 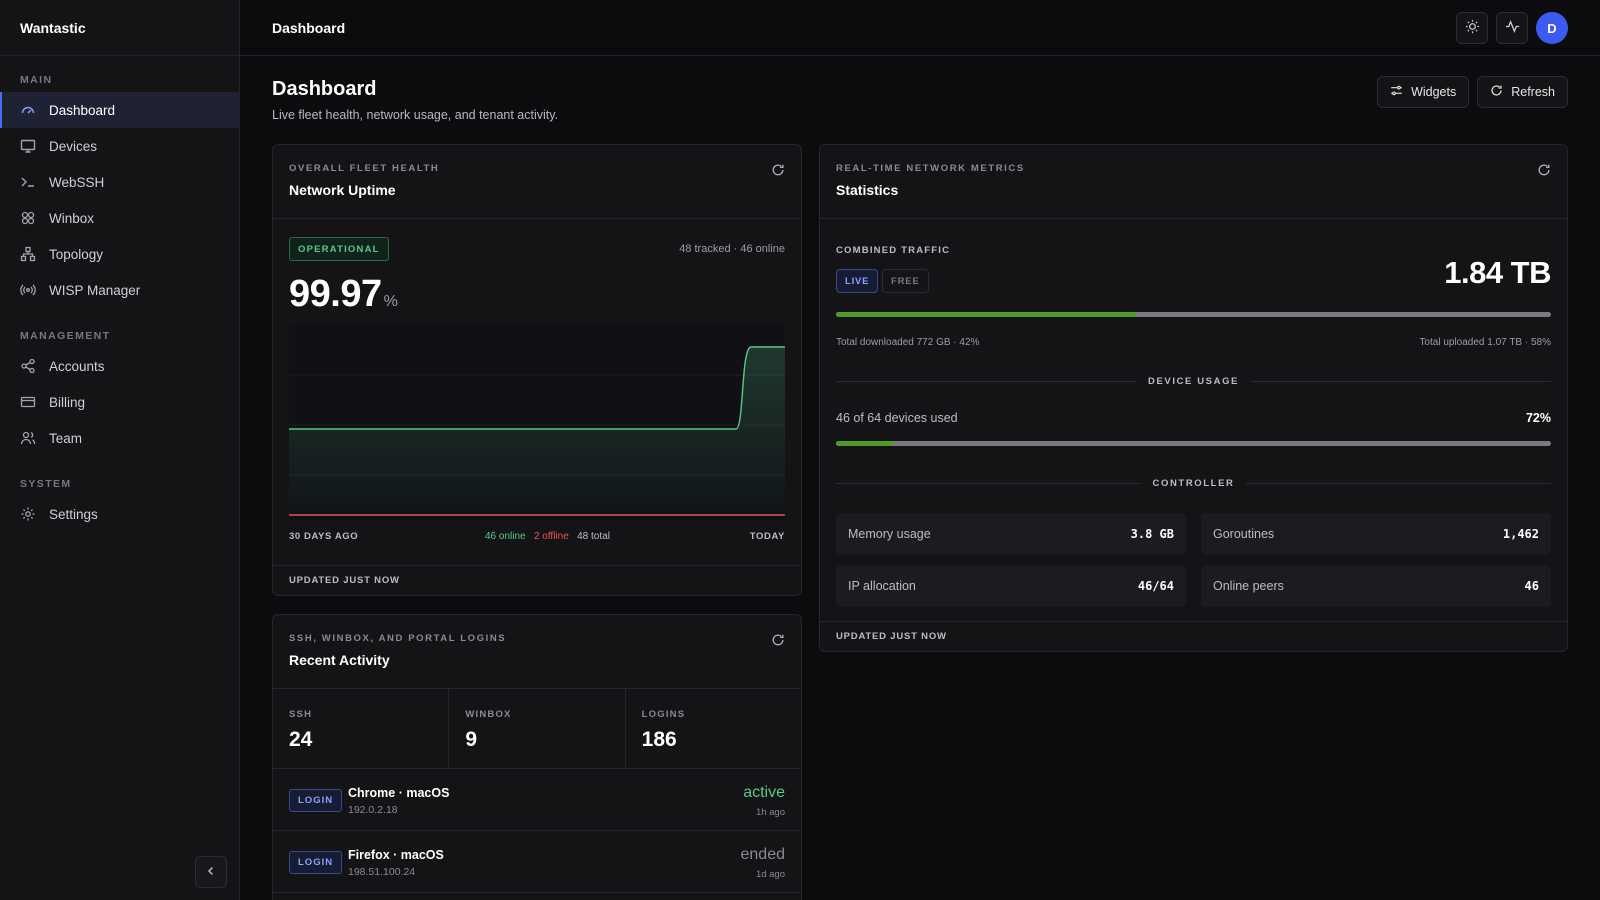 What do you see at coordinates (713, 728) in the screenshot?
I see `stat-logins: LOGINS 186` at bounding box center [713, 728].